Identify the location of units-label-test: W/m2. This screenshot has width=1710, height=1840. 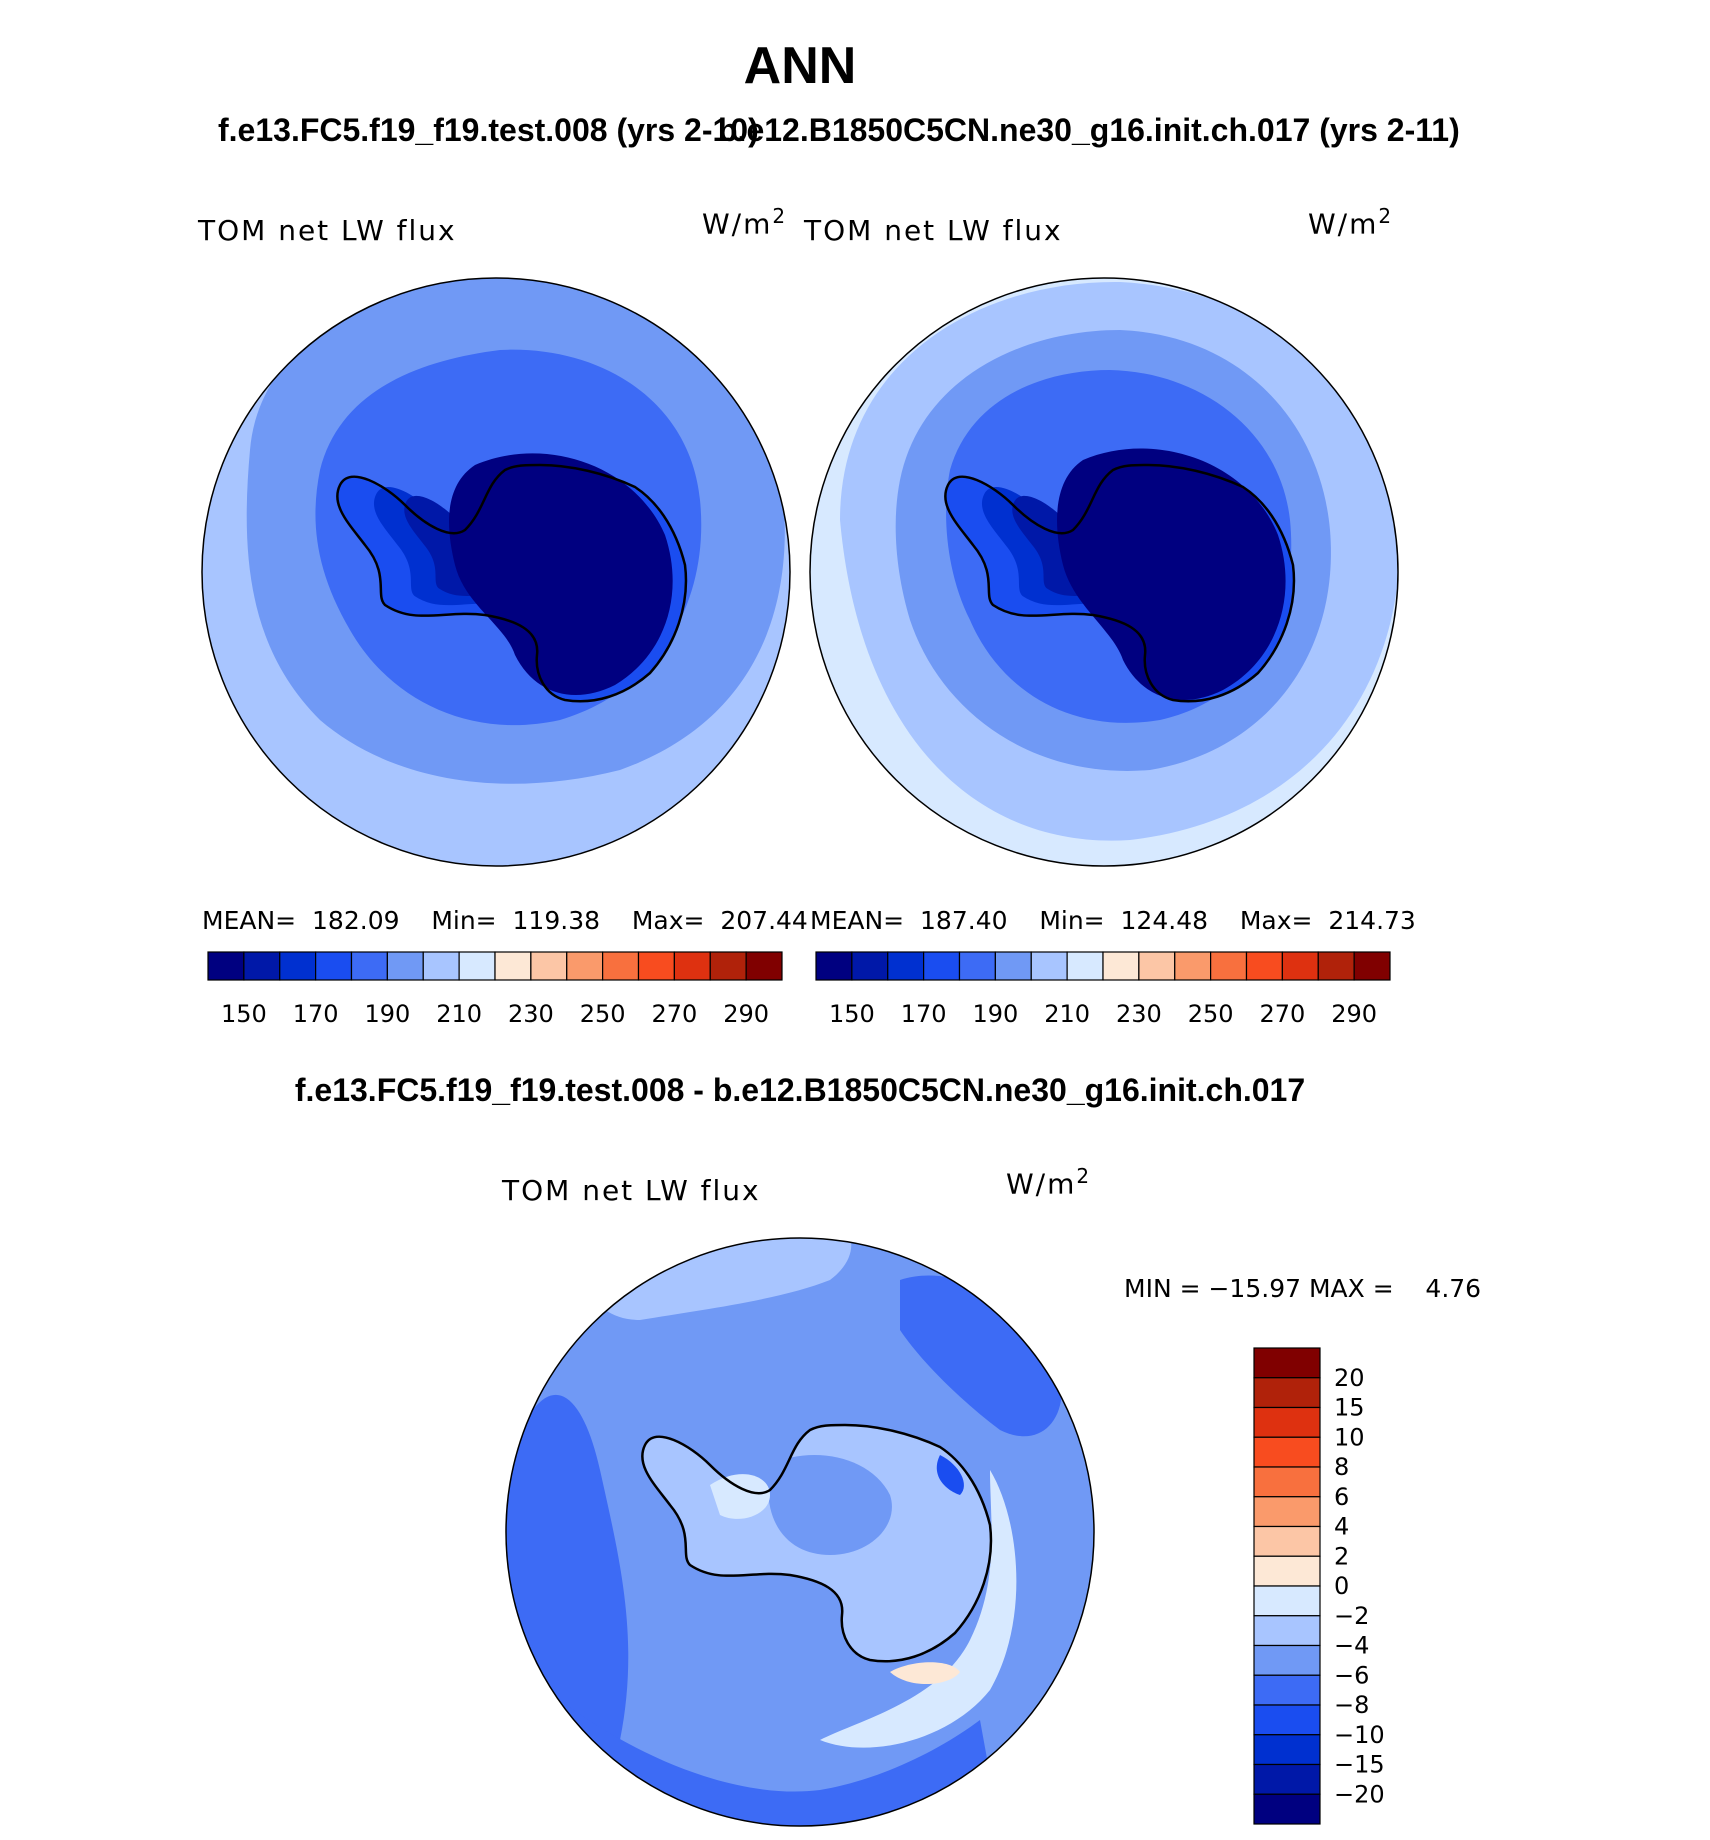
(745, 222).